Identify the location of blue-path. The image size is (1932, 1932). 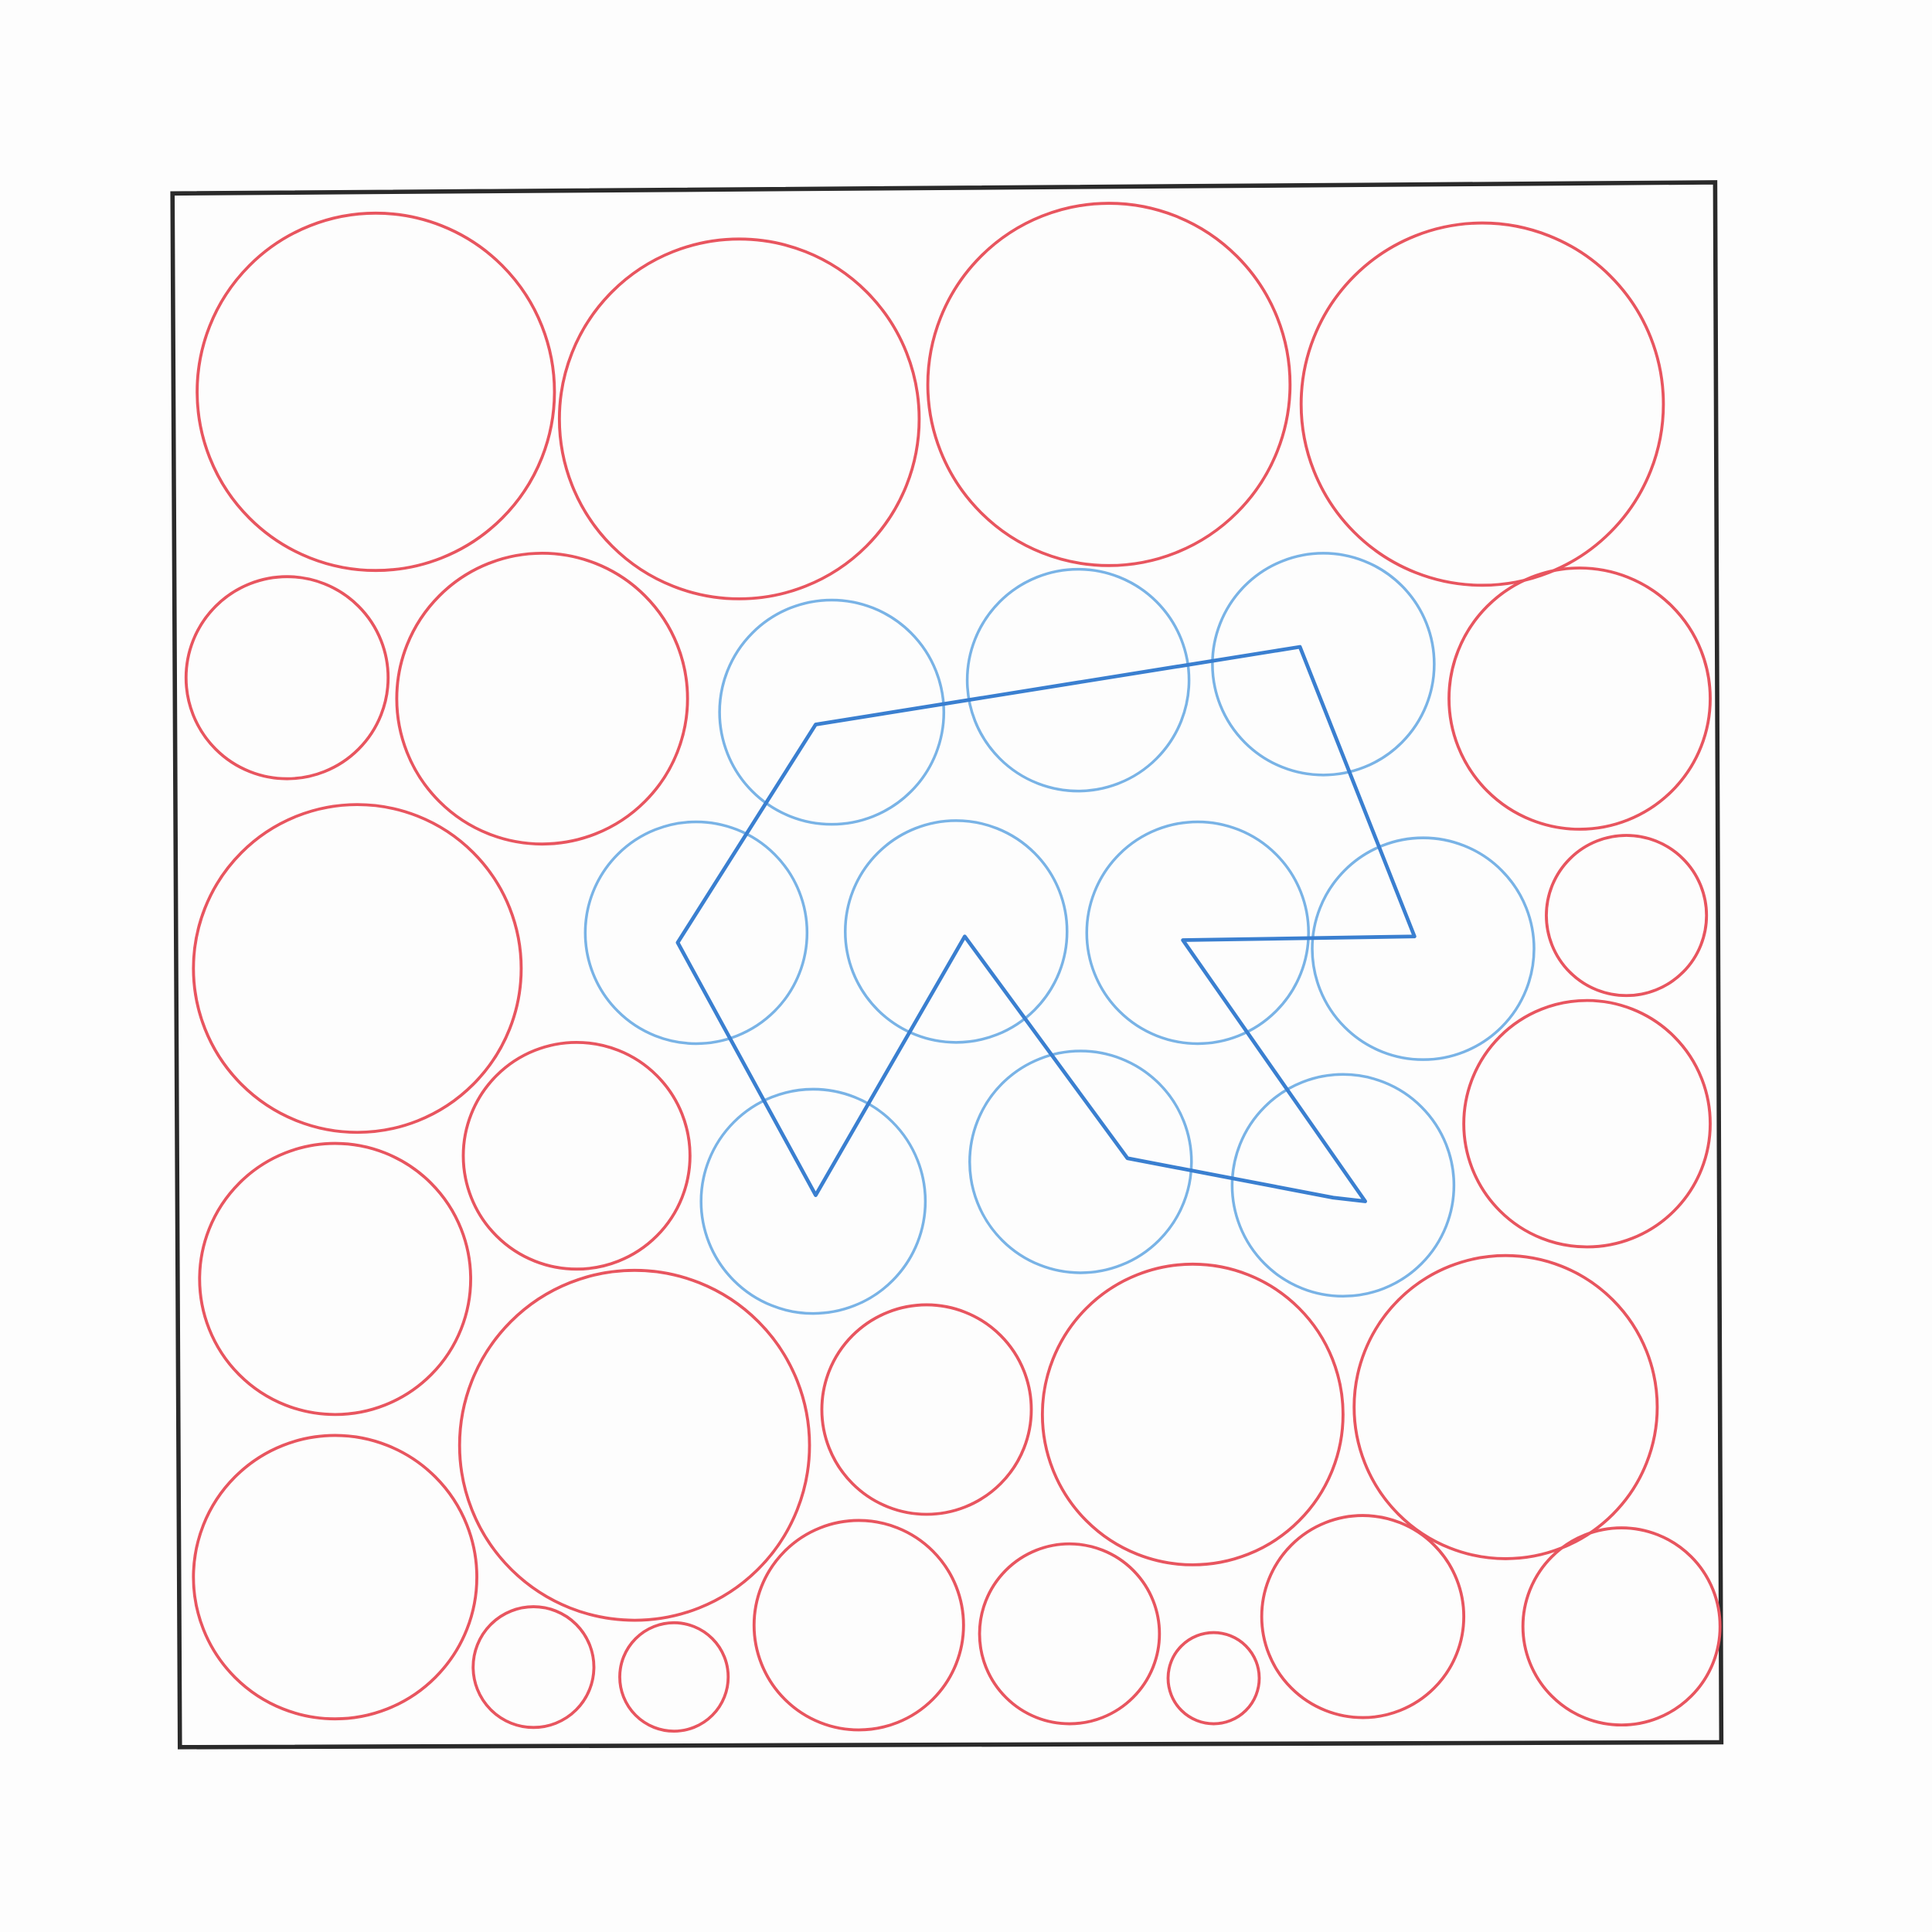
(1046, 924).